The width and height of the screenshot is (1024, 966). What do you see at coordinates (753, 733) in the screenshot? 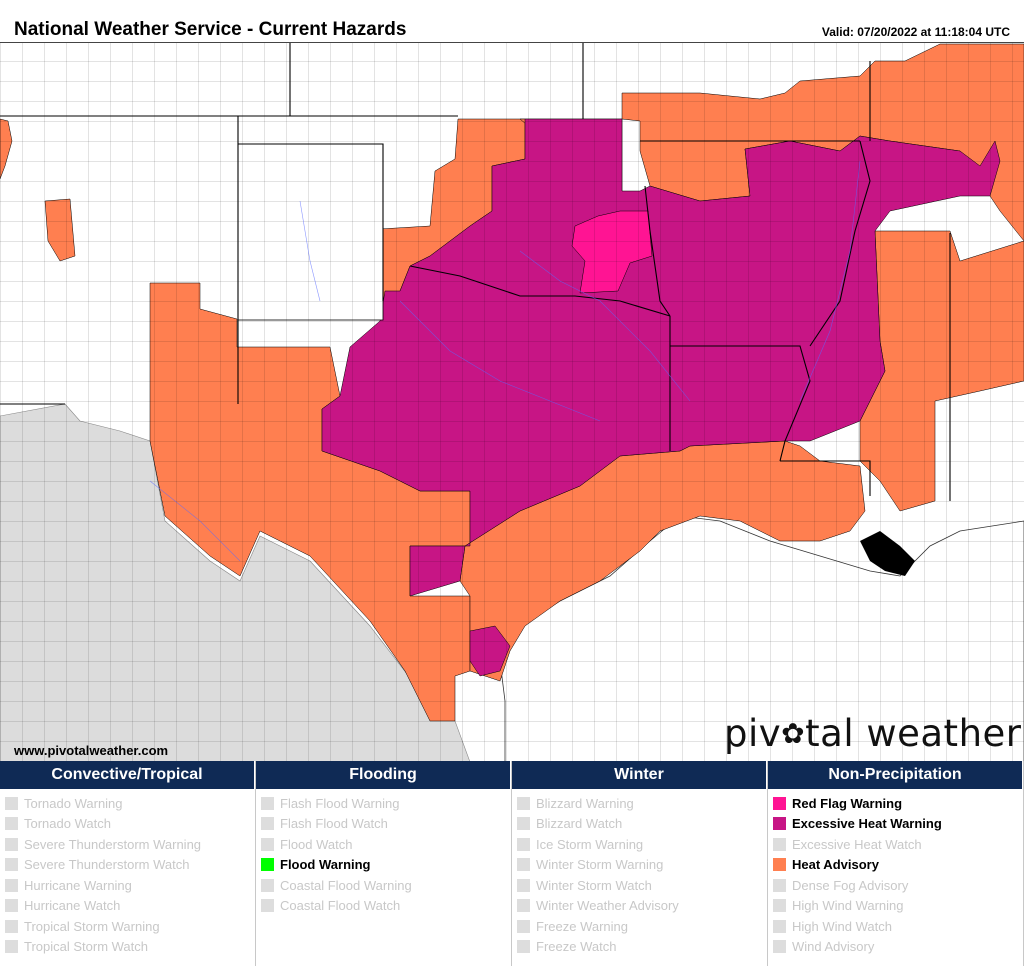
I see `logo-left: piv` at bounding box center [753, 733].